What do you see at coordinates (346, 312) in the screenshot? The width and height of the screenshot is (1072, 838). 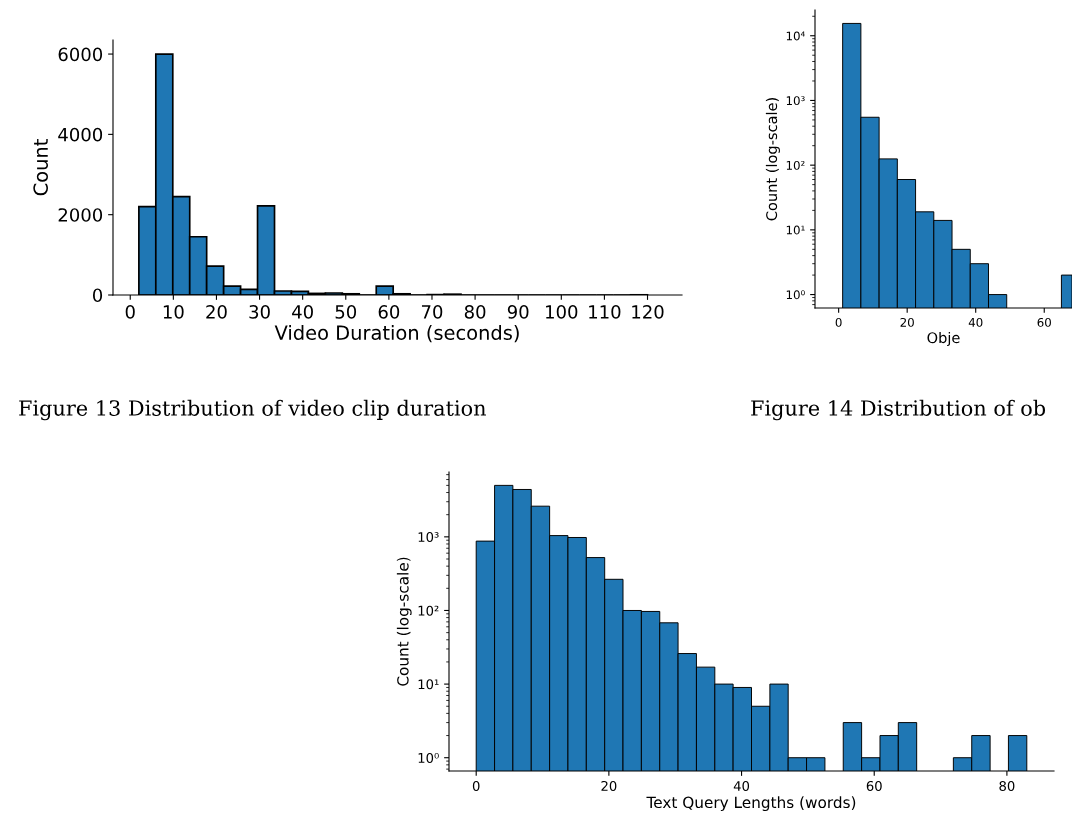 I see `x-tick-label: 50` at bounding box center [346, 312].